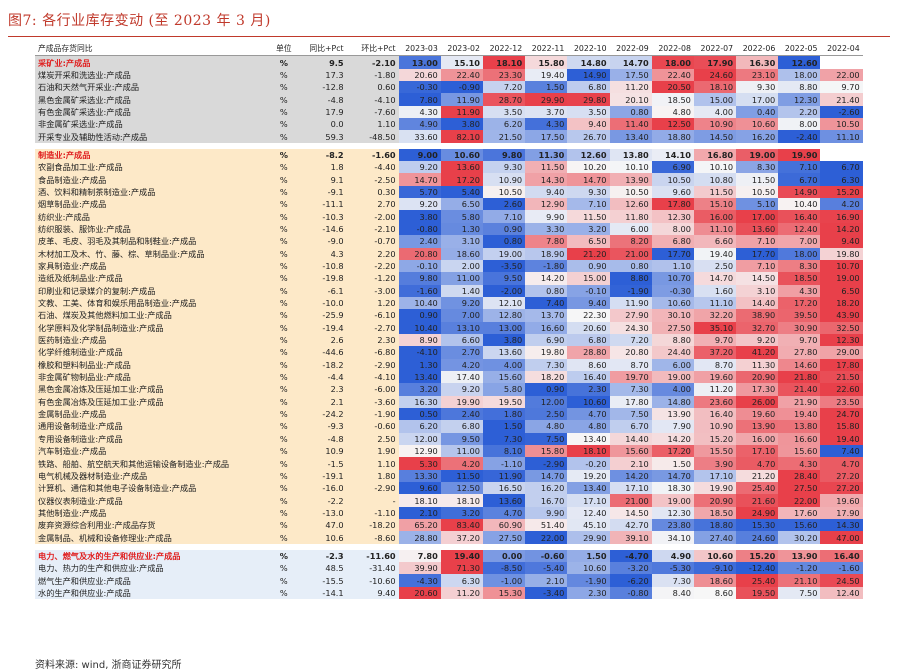  What do you see at coordinates (715, 253) in the screenshot?
I see `row-value: 19.40` at bounding box center [715, 253].